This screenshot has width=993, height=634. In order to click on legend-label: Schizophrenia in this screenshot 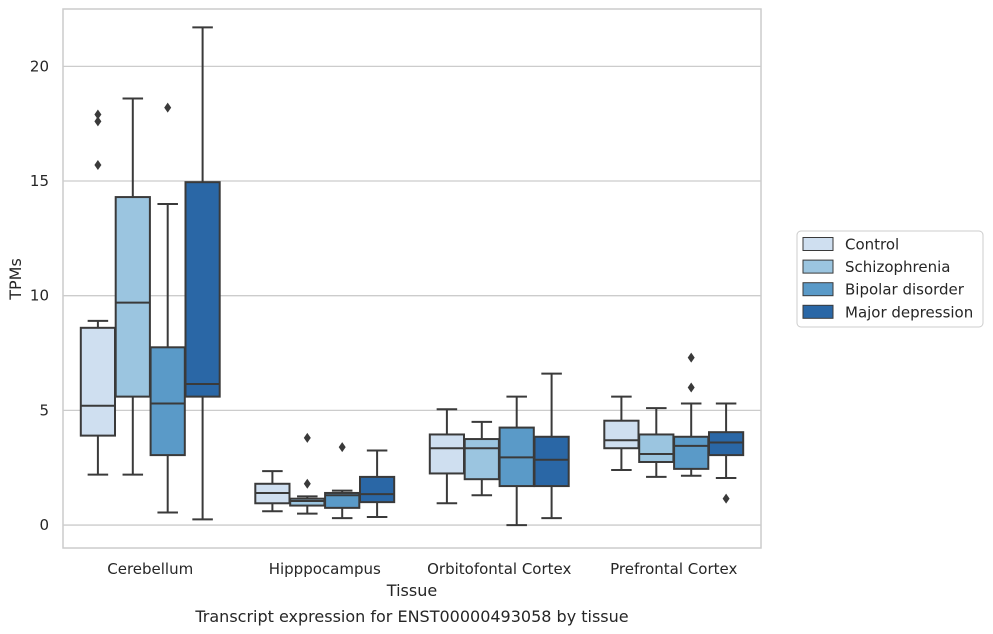, I will do `click(897, 267)`.